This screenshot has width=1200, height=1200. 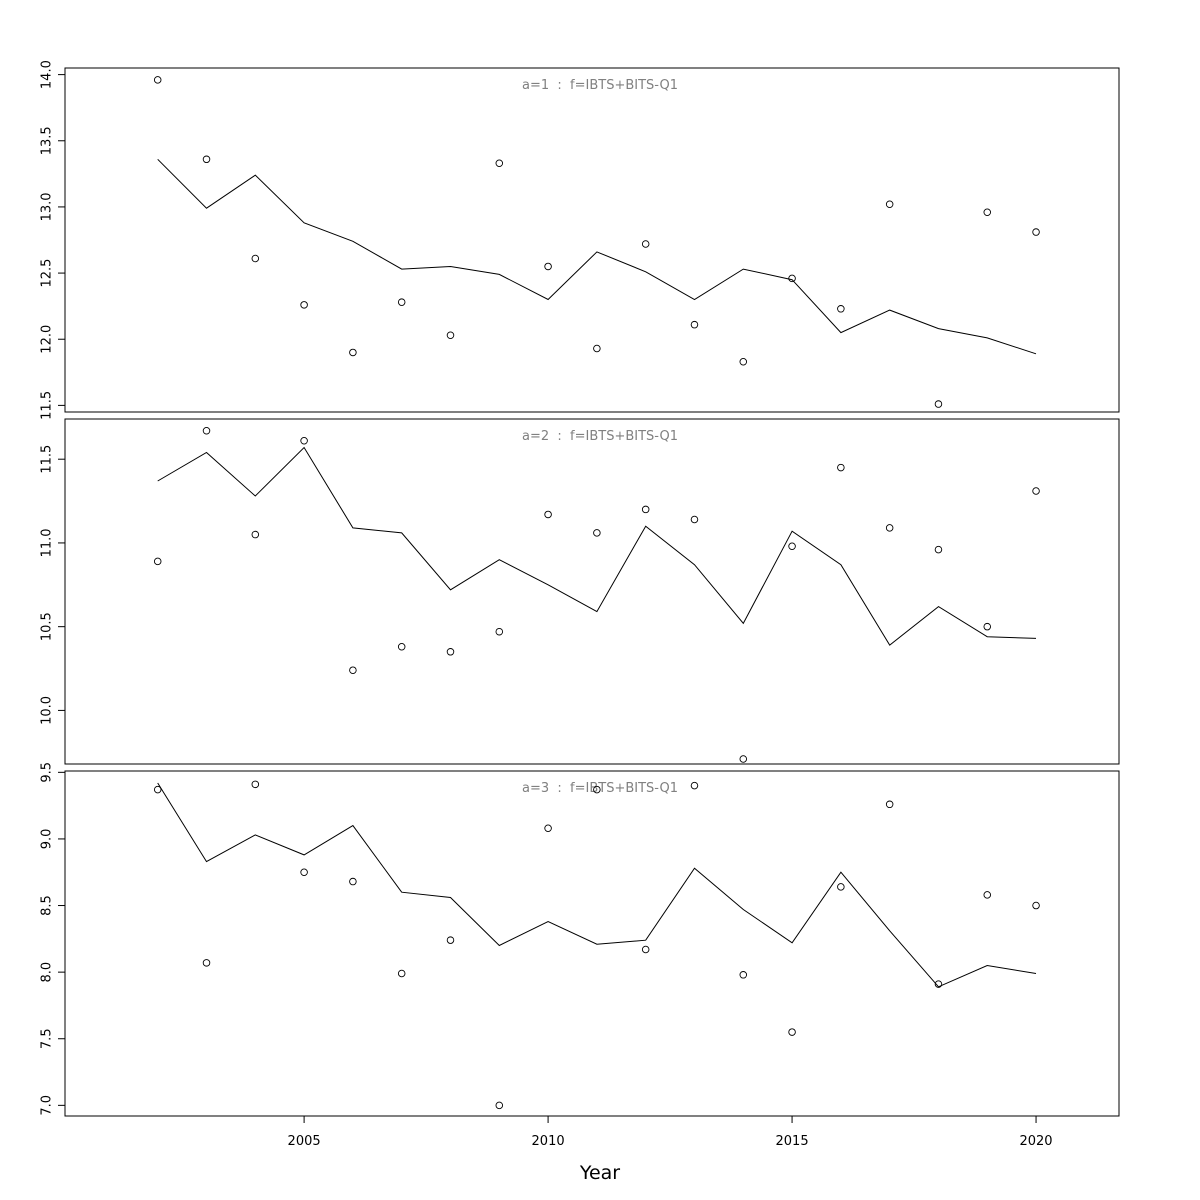 I want to click on panel-3-y-tick-label: 9.5, so click(x=47, y=772).